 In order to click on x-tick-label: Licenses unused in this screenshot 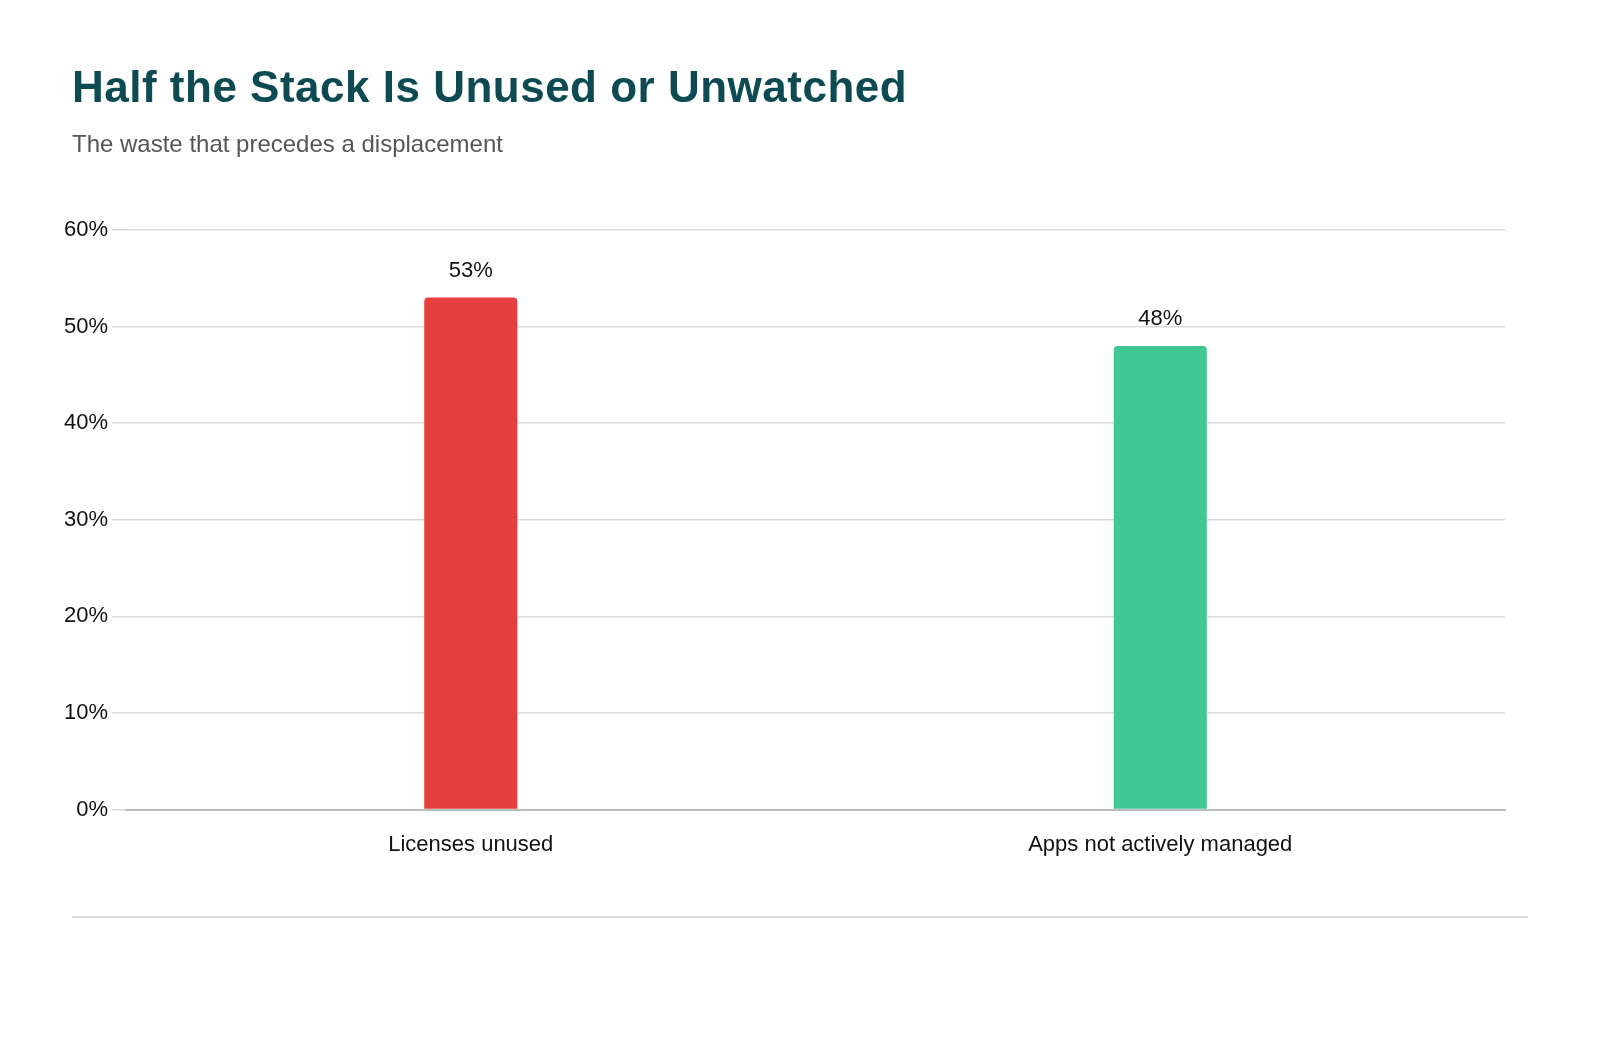, I will do `click(471, 843)`.